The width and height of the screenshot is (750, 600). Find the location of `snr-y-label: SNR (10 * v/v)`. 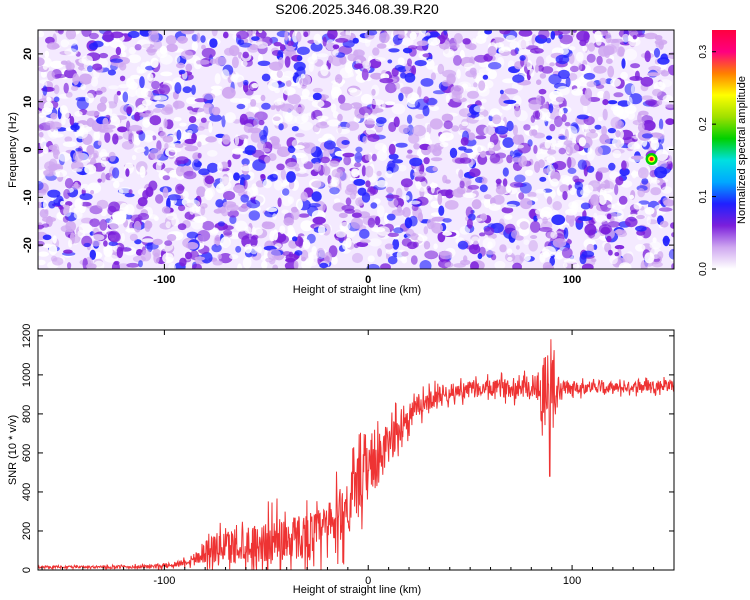

snr-y-label: SNR (10 * v/v) is located at coordinates (13, 450).